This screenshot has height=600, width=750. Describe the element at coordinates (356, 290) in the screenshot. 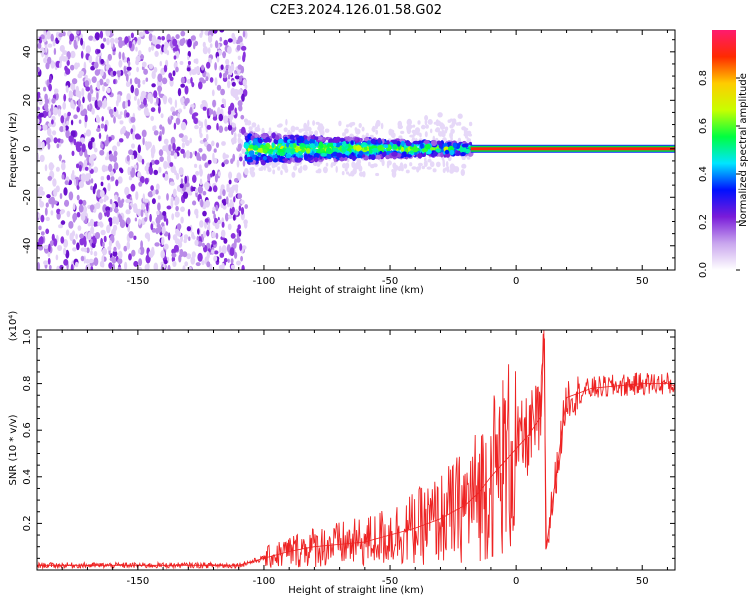

I see `spectrogram-x-label: Height of straight line (km)` at that location.